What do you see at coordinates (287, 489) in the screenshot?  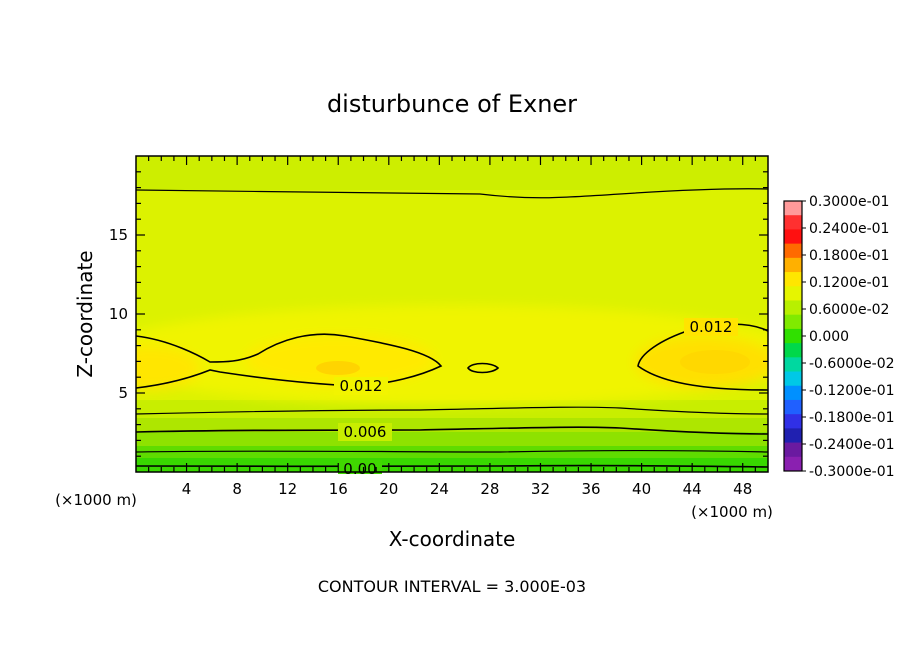 I see `x-tick-label: 12` at bounding box center [287, 489].